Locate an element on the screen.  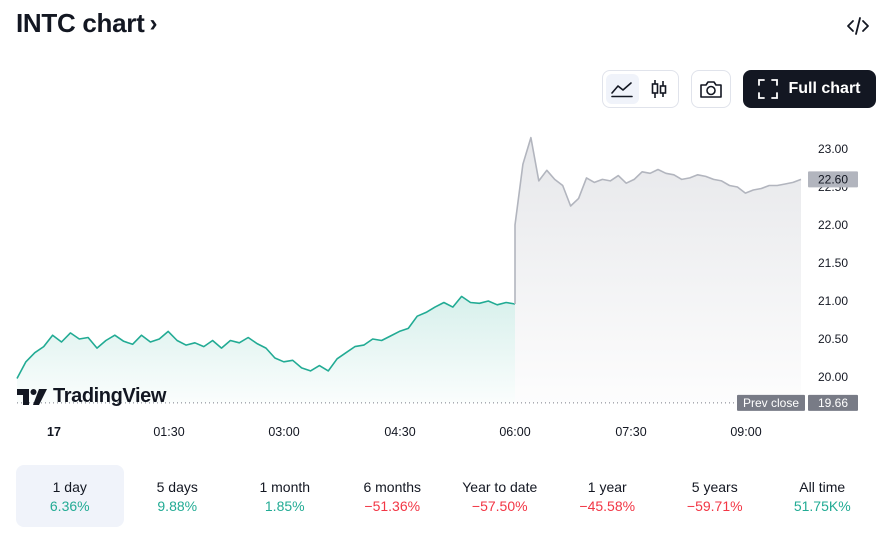
x-tick-label: 17 is located at coordinates (54, 432).